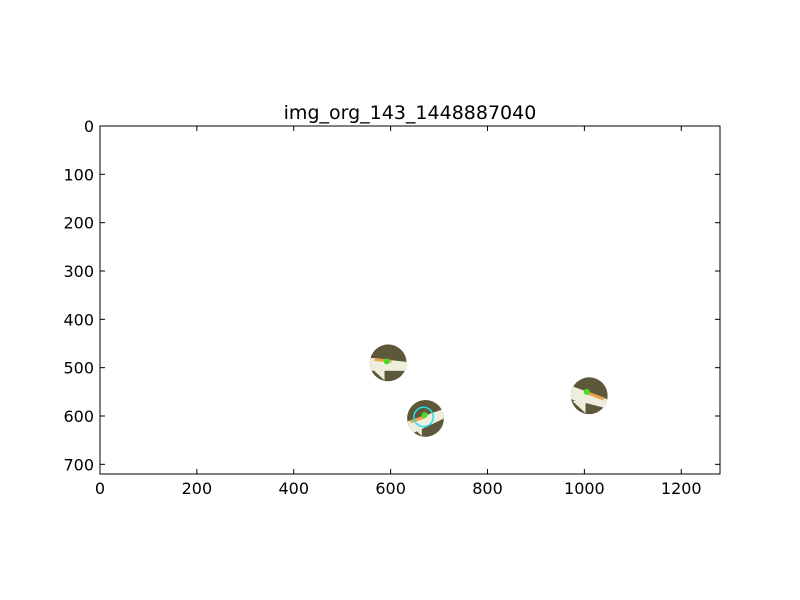 The height and width of the screenshot is (600, 800). I want to click on chart-title: img_org_143_1448887040, so click(410, 113).